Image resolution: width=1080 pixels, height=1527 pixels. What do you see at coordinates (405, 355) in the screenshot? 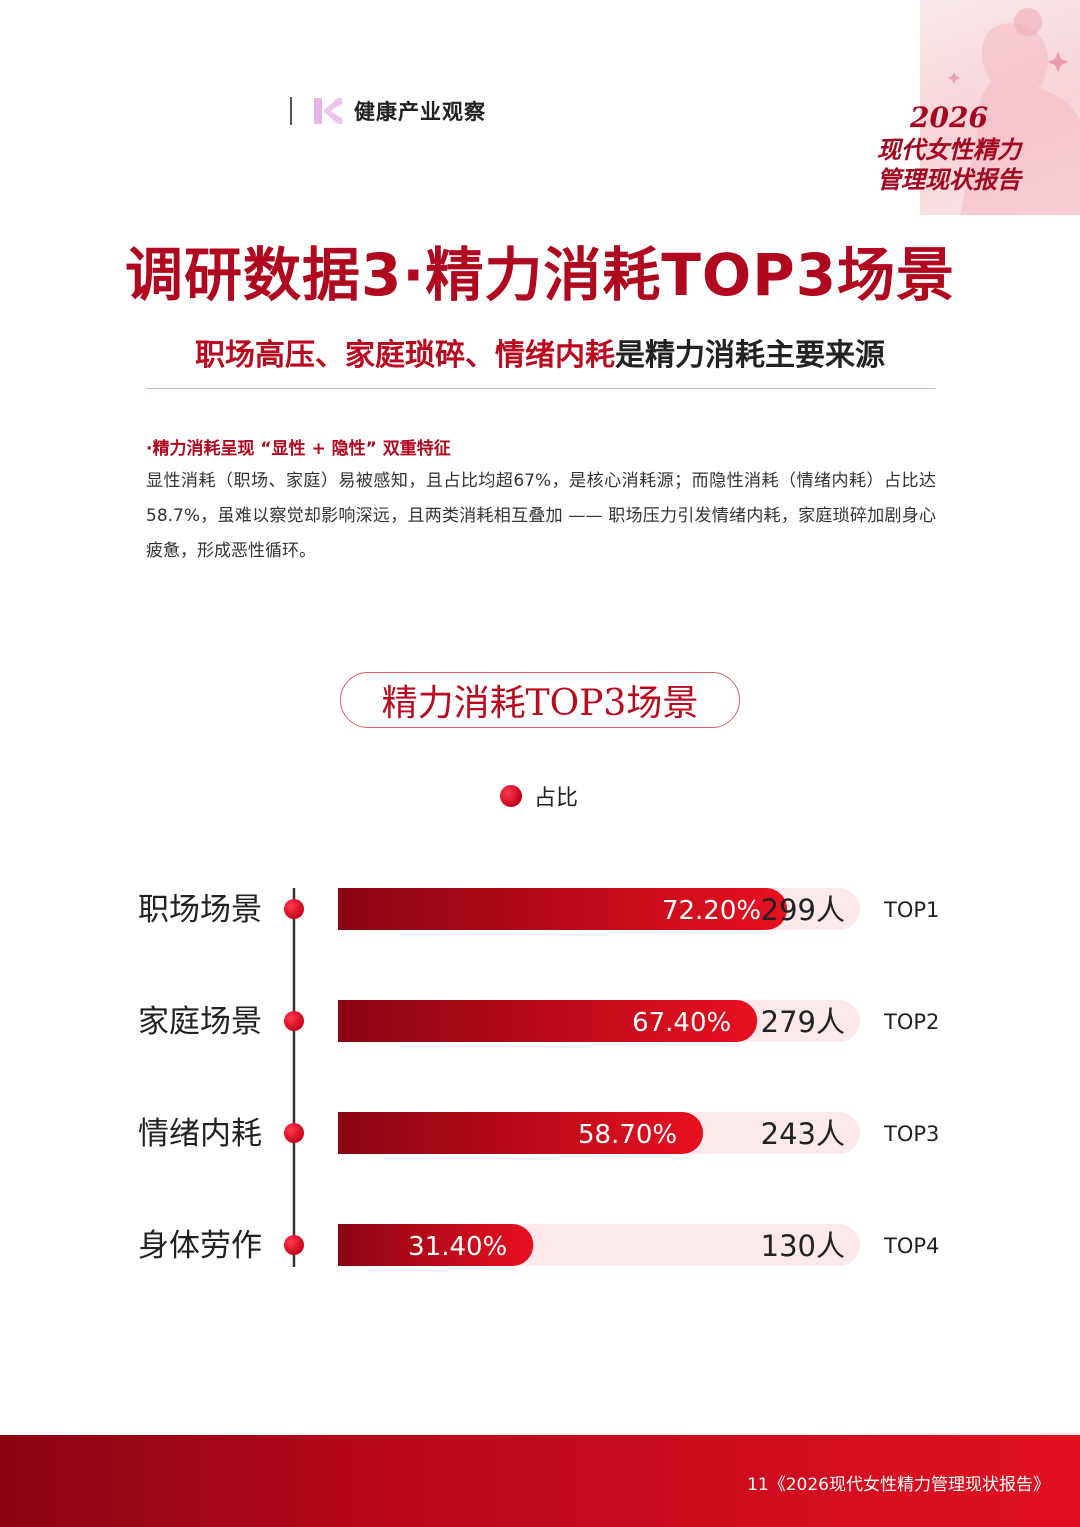
I see `subtitle-highlight: 职场高压、家庭琐碎、情绪内耗` at bounding box center [405, 355].